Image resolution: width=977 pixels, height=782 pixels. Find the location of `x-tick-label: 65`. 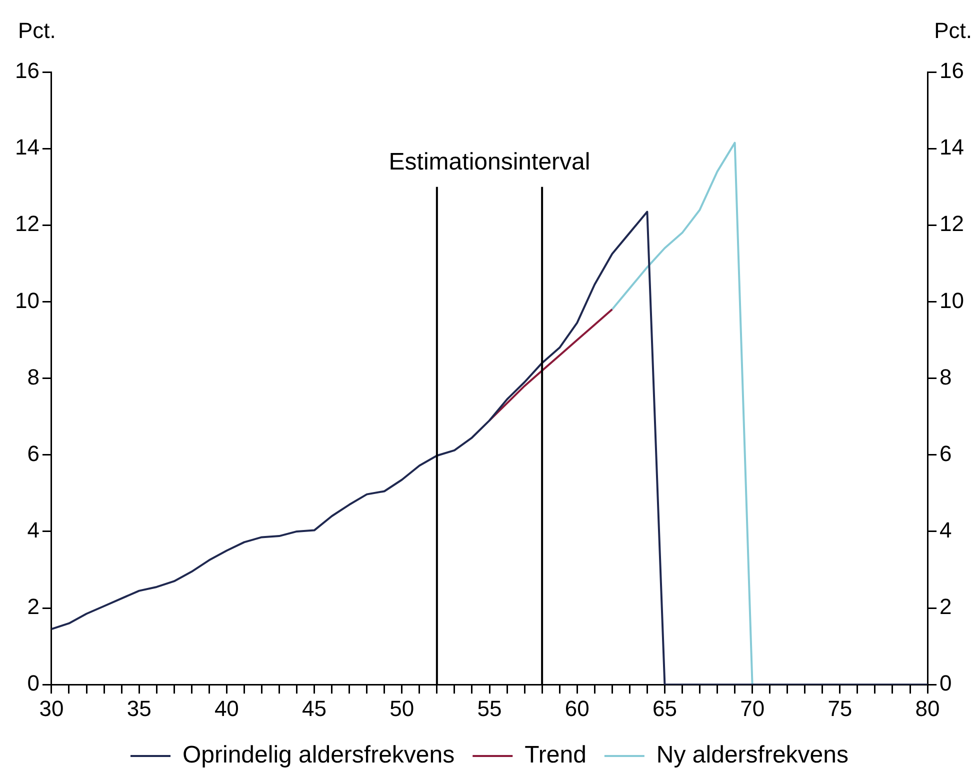

x-tick-label: 65 is located at coordinates (664, 708).